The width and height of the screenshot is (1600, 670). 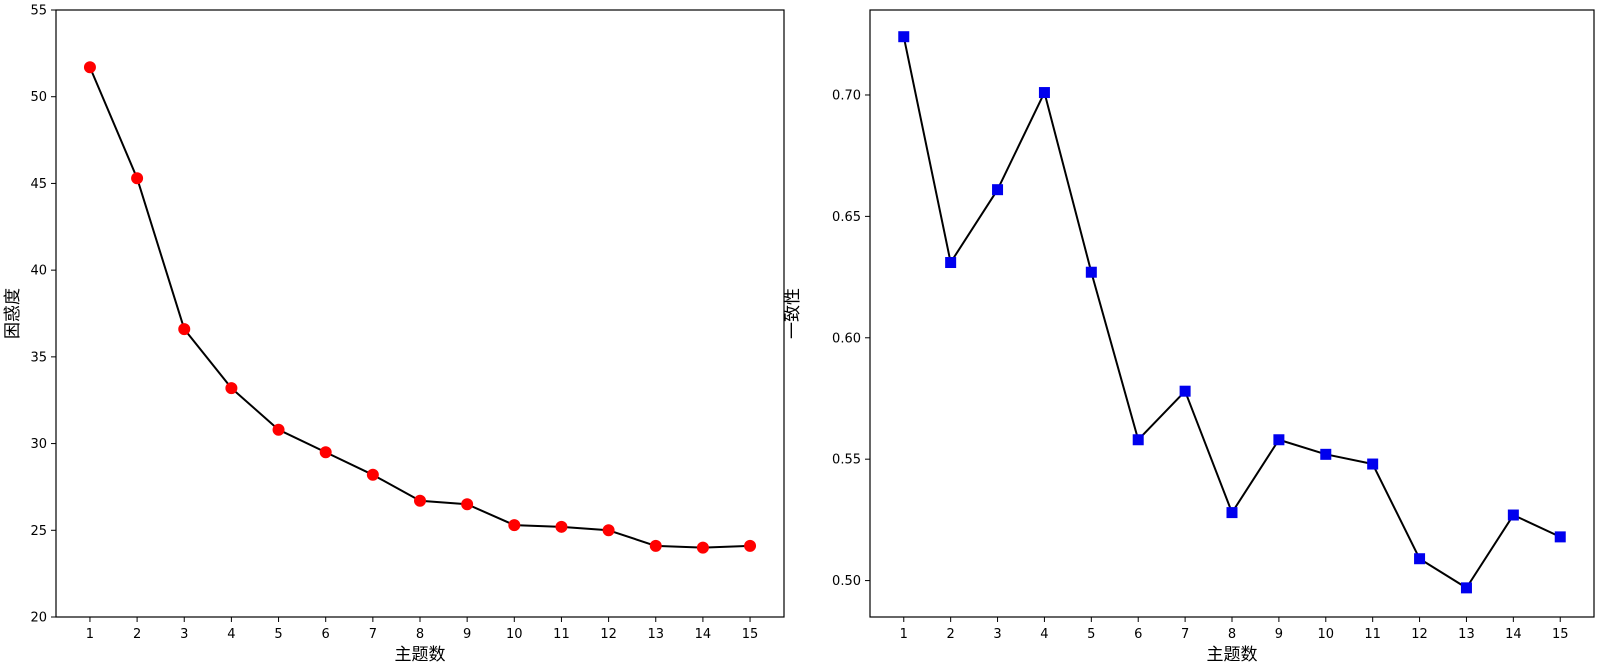 I want to click on y-tick-label: 25, so click(x=38, y=531).